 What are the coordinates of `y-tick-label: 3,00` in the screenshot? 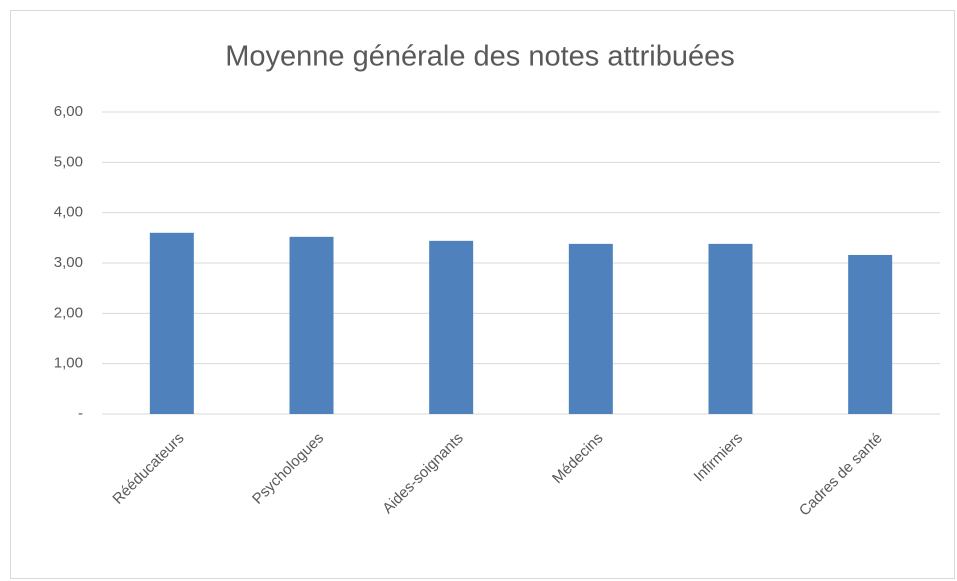 It's located at (68, 262).